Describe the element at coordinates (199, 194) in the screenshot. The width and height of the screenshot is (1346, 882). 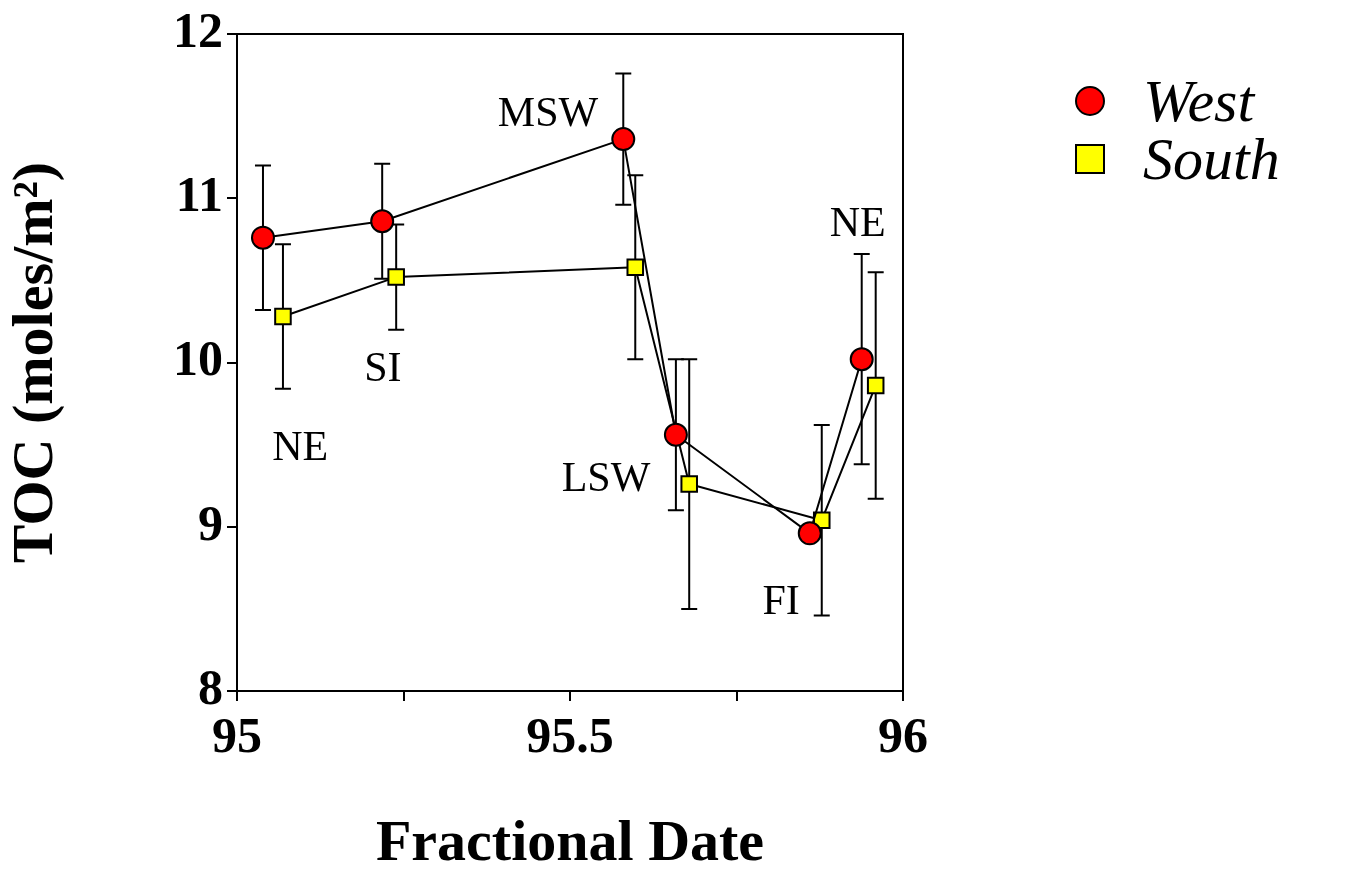
I see `y-tick-label: 11` at that location.